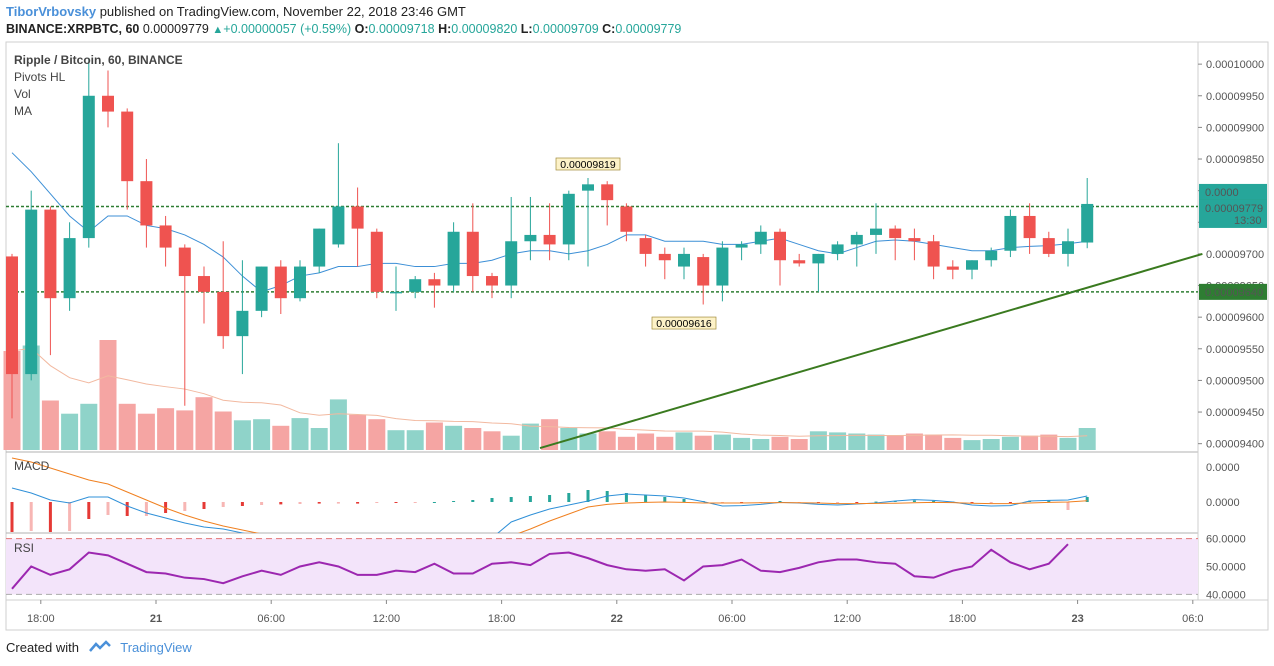  What do you see at coordinates (1235, 128) in the screenshot?
I see `price-tick-label: 0.00009900` at bounding box center [1235, 128].